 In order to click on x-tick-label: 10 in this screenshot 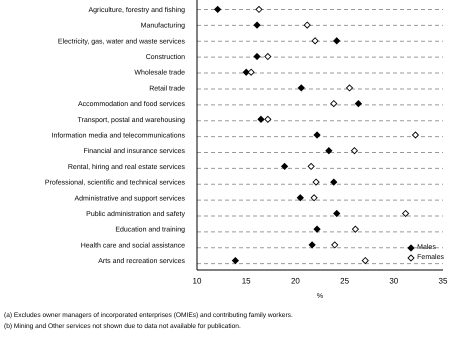, I will do `click(197, 281)`.